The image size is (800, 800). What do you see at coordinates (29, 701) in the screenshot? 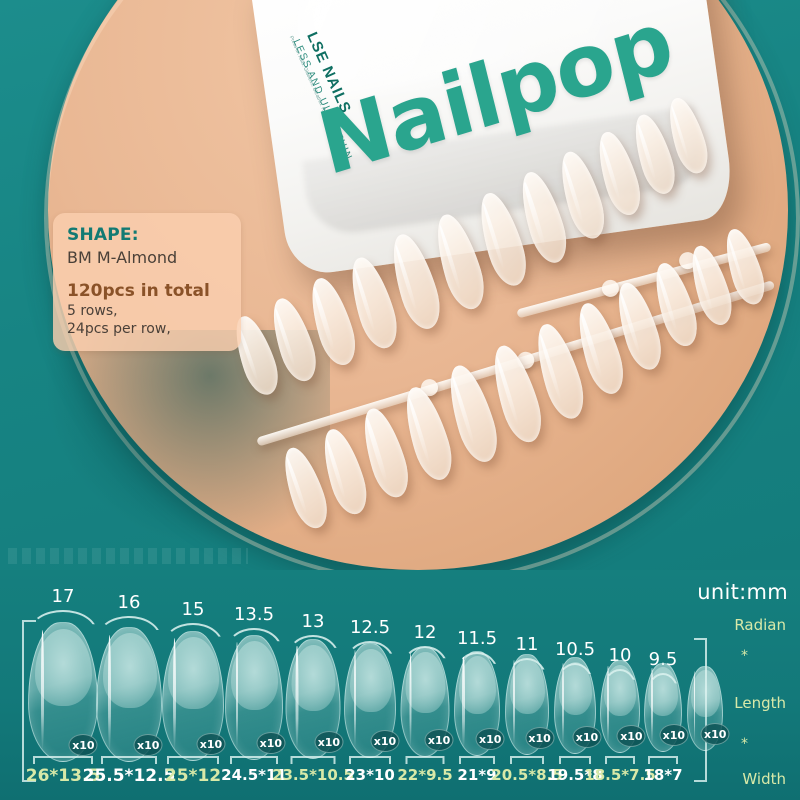
I see `length-bracket-left` at bounding box center [29, 701].